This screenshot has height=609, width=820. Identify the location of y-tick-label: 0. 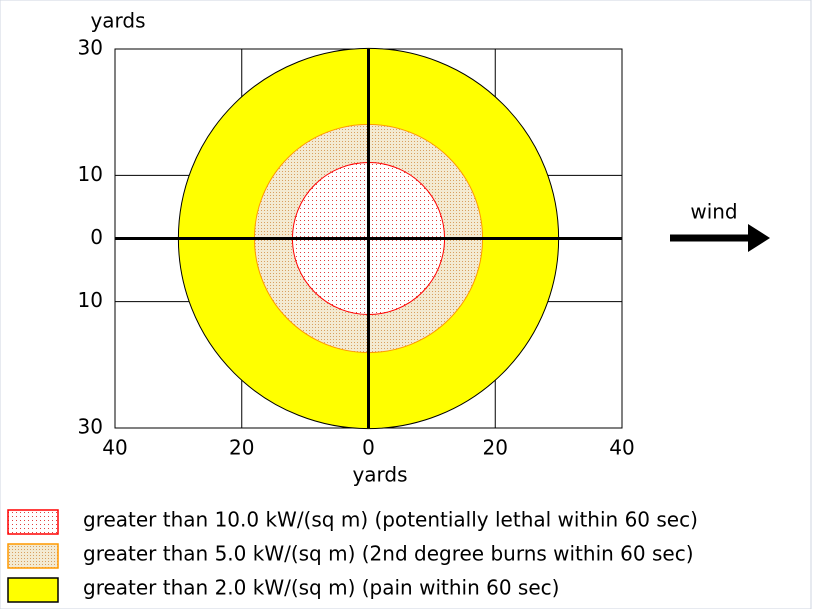
(96, 237).